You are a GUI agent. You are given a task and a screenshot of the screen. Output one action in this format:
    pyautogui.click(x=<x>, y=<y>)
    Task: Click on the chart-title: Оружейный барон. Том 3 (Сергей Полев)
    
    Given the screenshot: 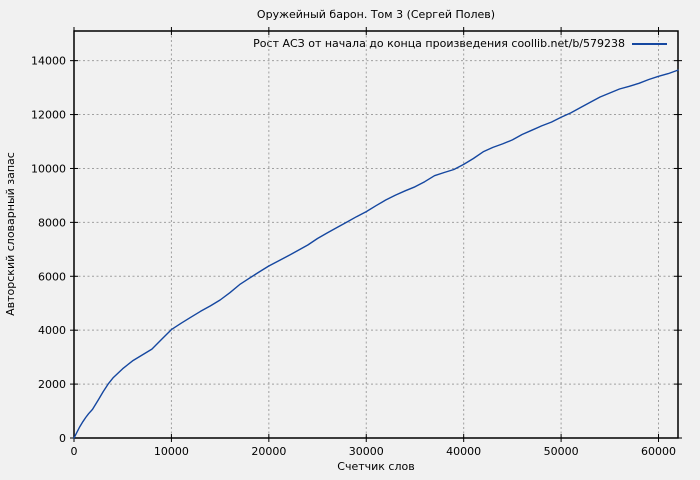 What is the action you would take?
    pyautogui.click(x=376, y=14)
    